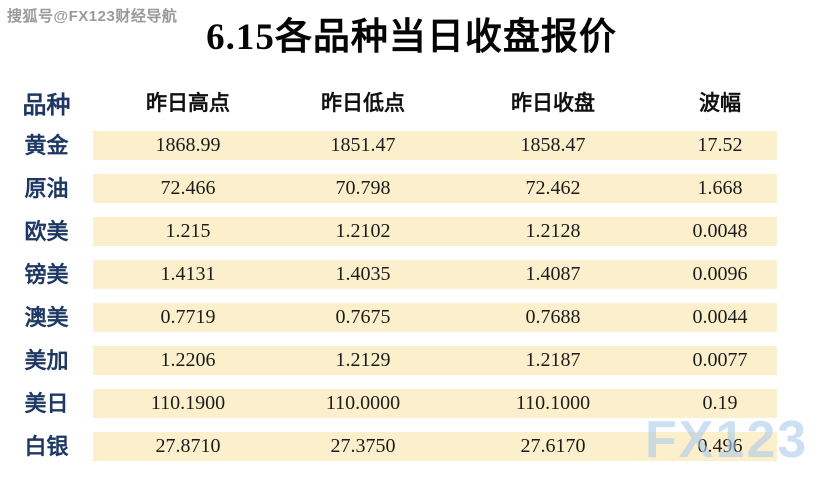  Describe the element at coordinates (188, 446) in the screenshot. I see `cell-prev-high: 27.8710` at that location.